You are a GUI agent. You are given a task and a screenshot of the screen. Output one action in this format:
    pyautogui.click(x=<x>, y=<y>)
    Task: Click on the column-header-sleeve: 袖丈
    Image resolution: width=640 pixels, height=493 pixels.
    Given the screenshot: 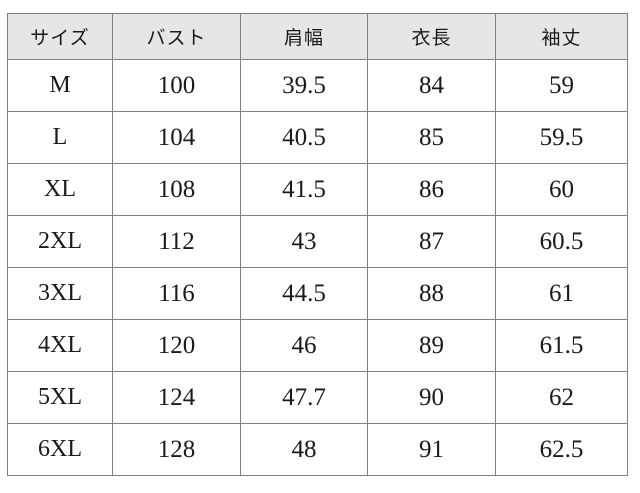 What is the action you would take?
    pyautogui.click(x=561, y=36)
    